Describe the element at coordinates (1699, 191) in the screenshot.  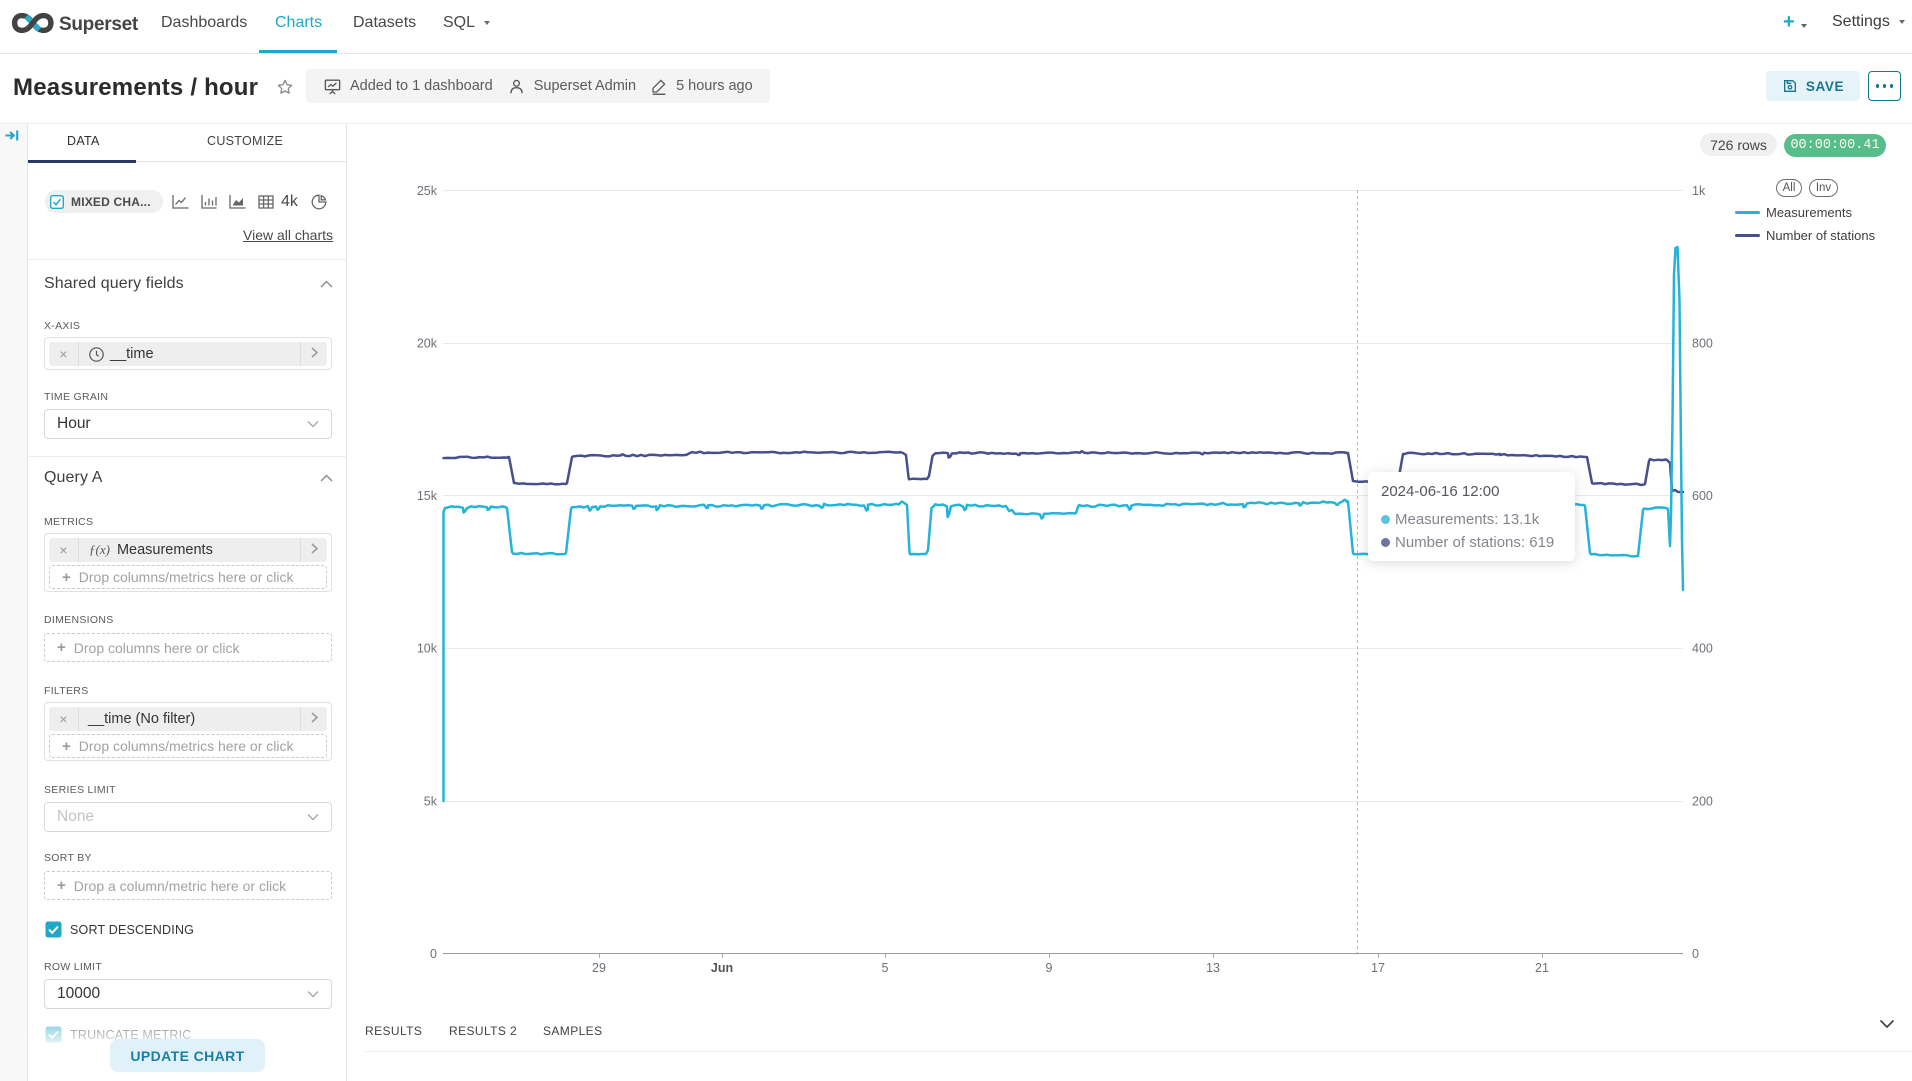
I see `svg-text: 1k` at that location.